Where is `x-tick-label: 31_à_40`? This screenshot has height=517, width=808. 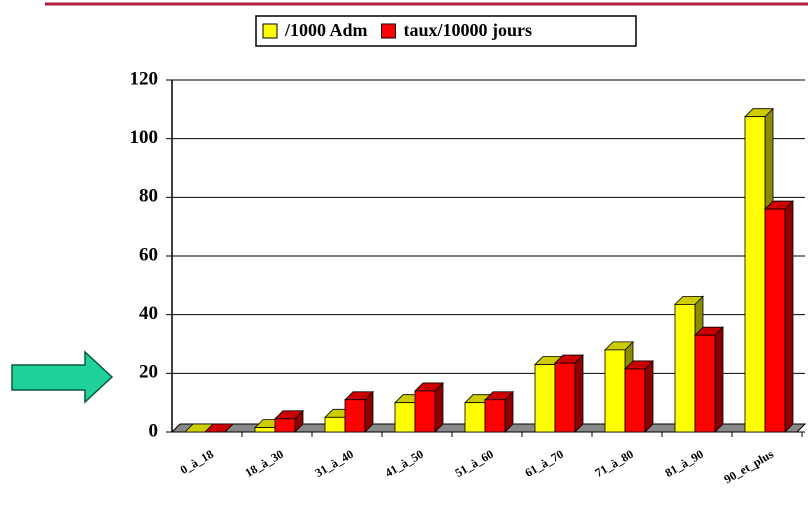 x-tick-label: 31_à_40 is located at coordinates (334, 463).